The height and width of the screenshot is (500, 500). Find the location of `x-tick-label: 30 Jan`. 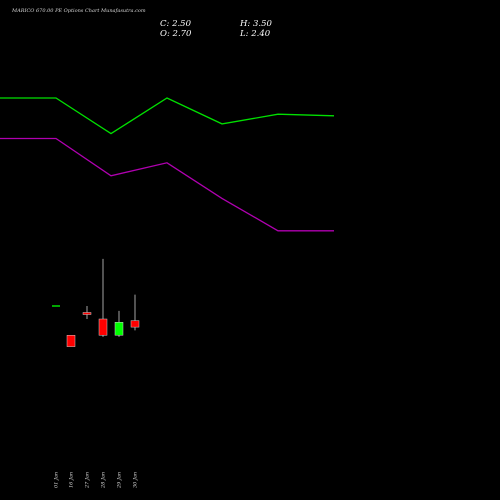

x-tick-label: 30 Jan is located at coordinates (136, 480).